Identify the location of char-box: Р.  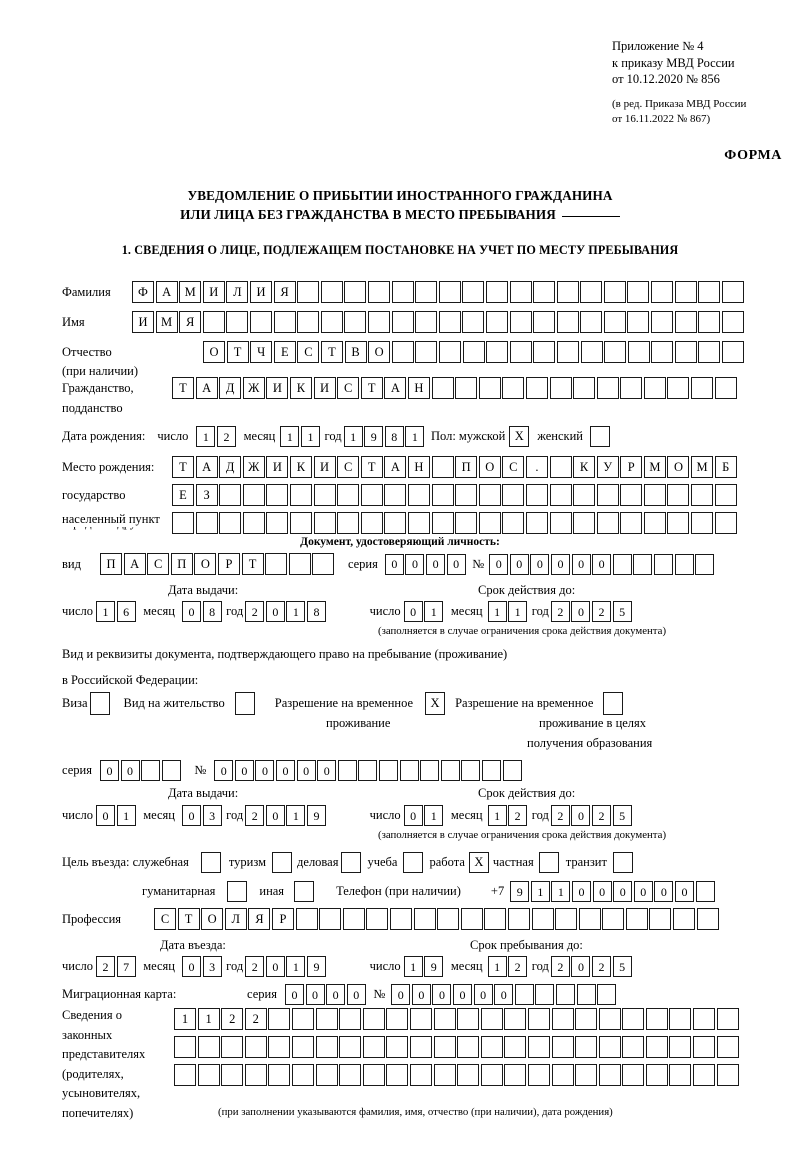
(282, 919).